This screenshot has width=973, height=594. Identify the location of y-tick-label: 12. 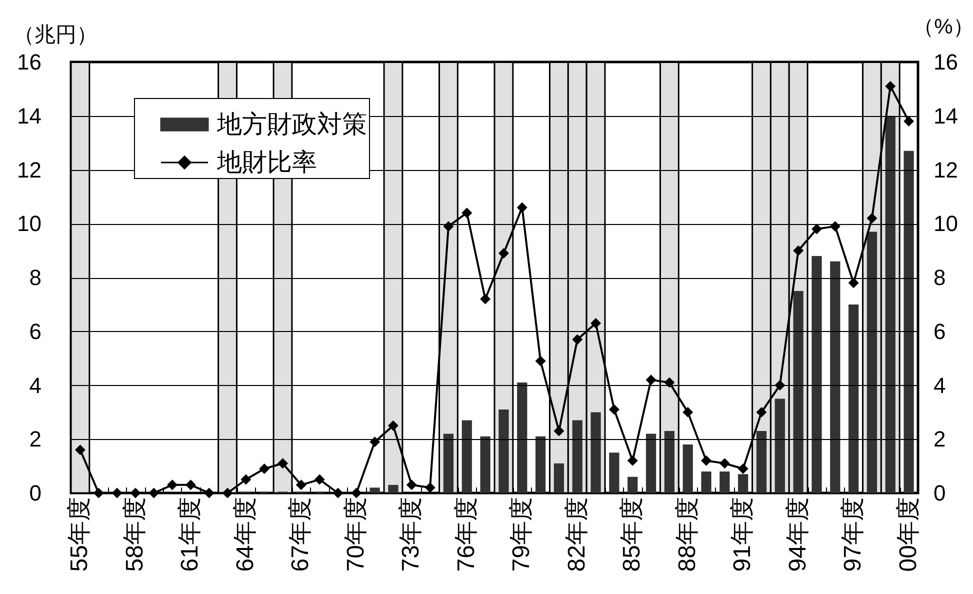
(29, 169).